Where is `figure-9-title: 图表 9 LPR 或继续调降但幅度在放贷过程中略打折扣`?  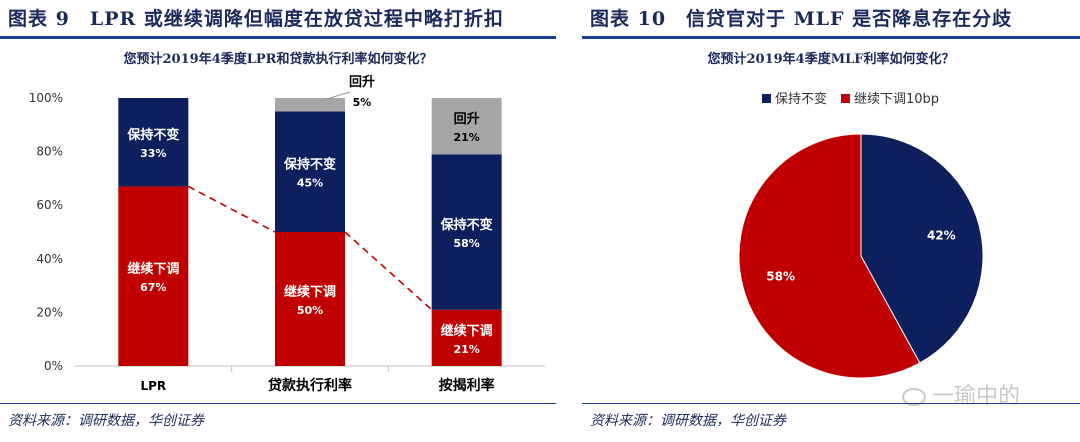
figure-9-title: 图表 9 LPR 或继续调降但幅度在放贷过程中略打折扣 is located at coordinates (256, 19).